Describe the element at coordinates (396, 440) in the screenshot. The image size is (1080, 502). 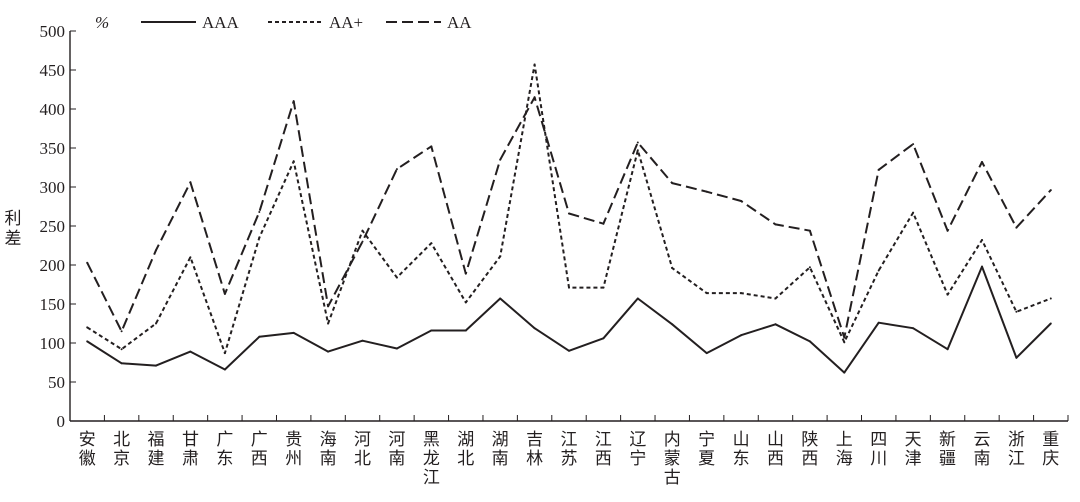
I see `x-tick-label-char: 河` at that location.